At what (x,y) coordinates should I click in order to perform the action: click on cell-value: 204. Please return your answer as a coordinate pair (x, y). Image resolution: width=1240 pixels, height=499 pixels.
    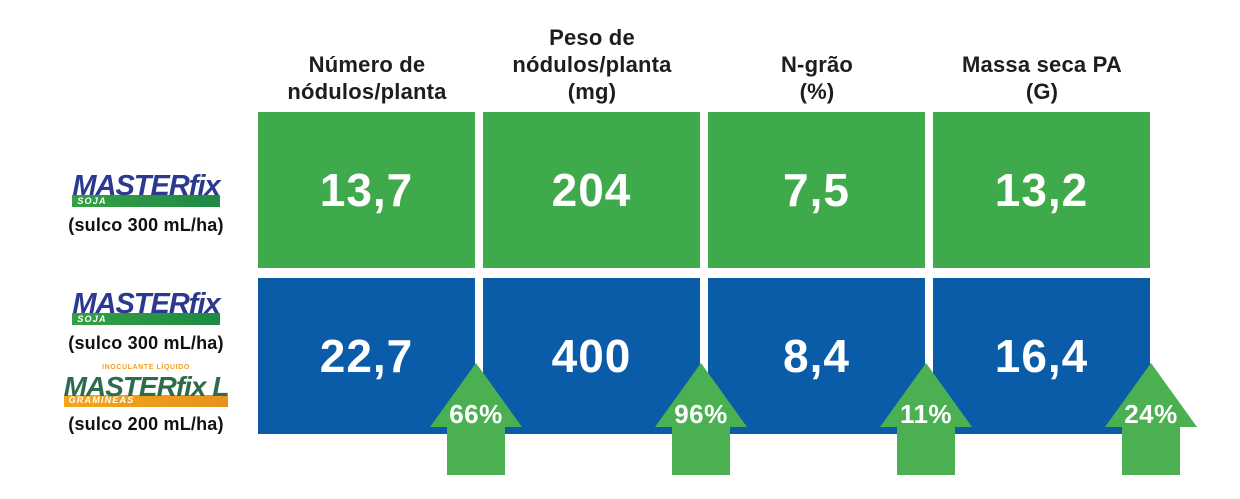
    Looking at the image, I should click on (591, 190).